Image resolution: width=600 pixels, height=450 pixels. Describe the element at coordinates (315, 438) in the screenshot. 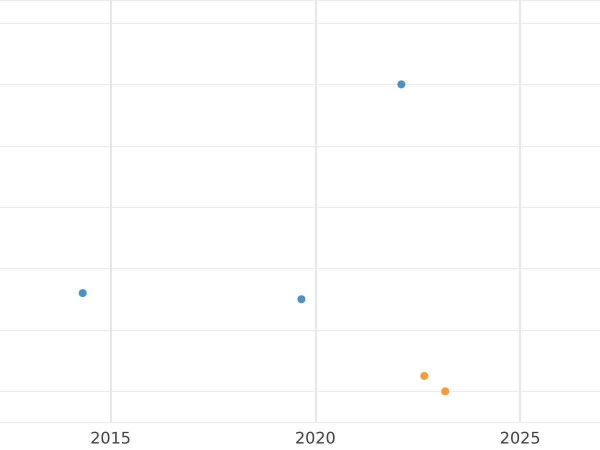

I see `x-tick-label: 2020` at that location.